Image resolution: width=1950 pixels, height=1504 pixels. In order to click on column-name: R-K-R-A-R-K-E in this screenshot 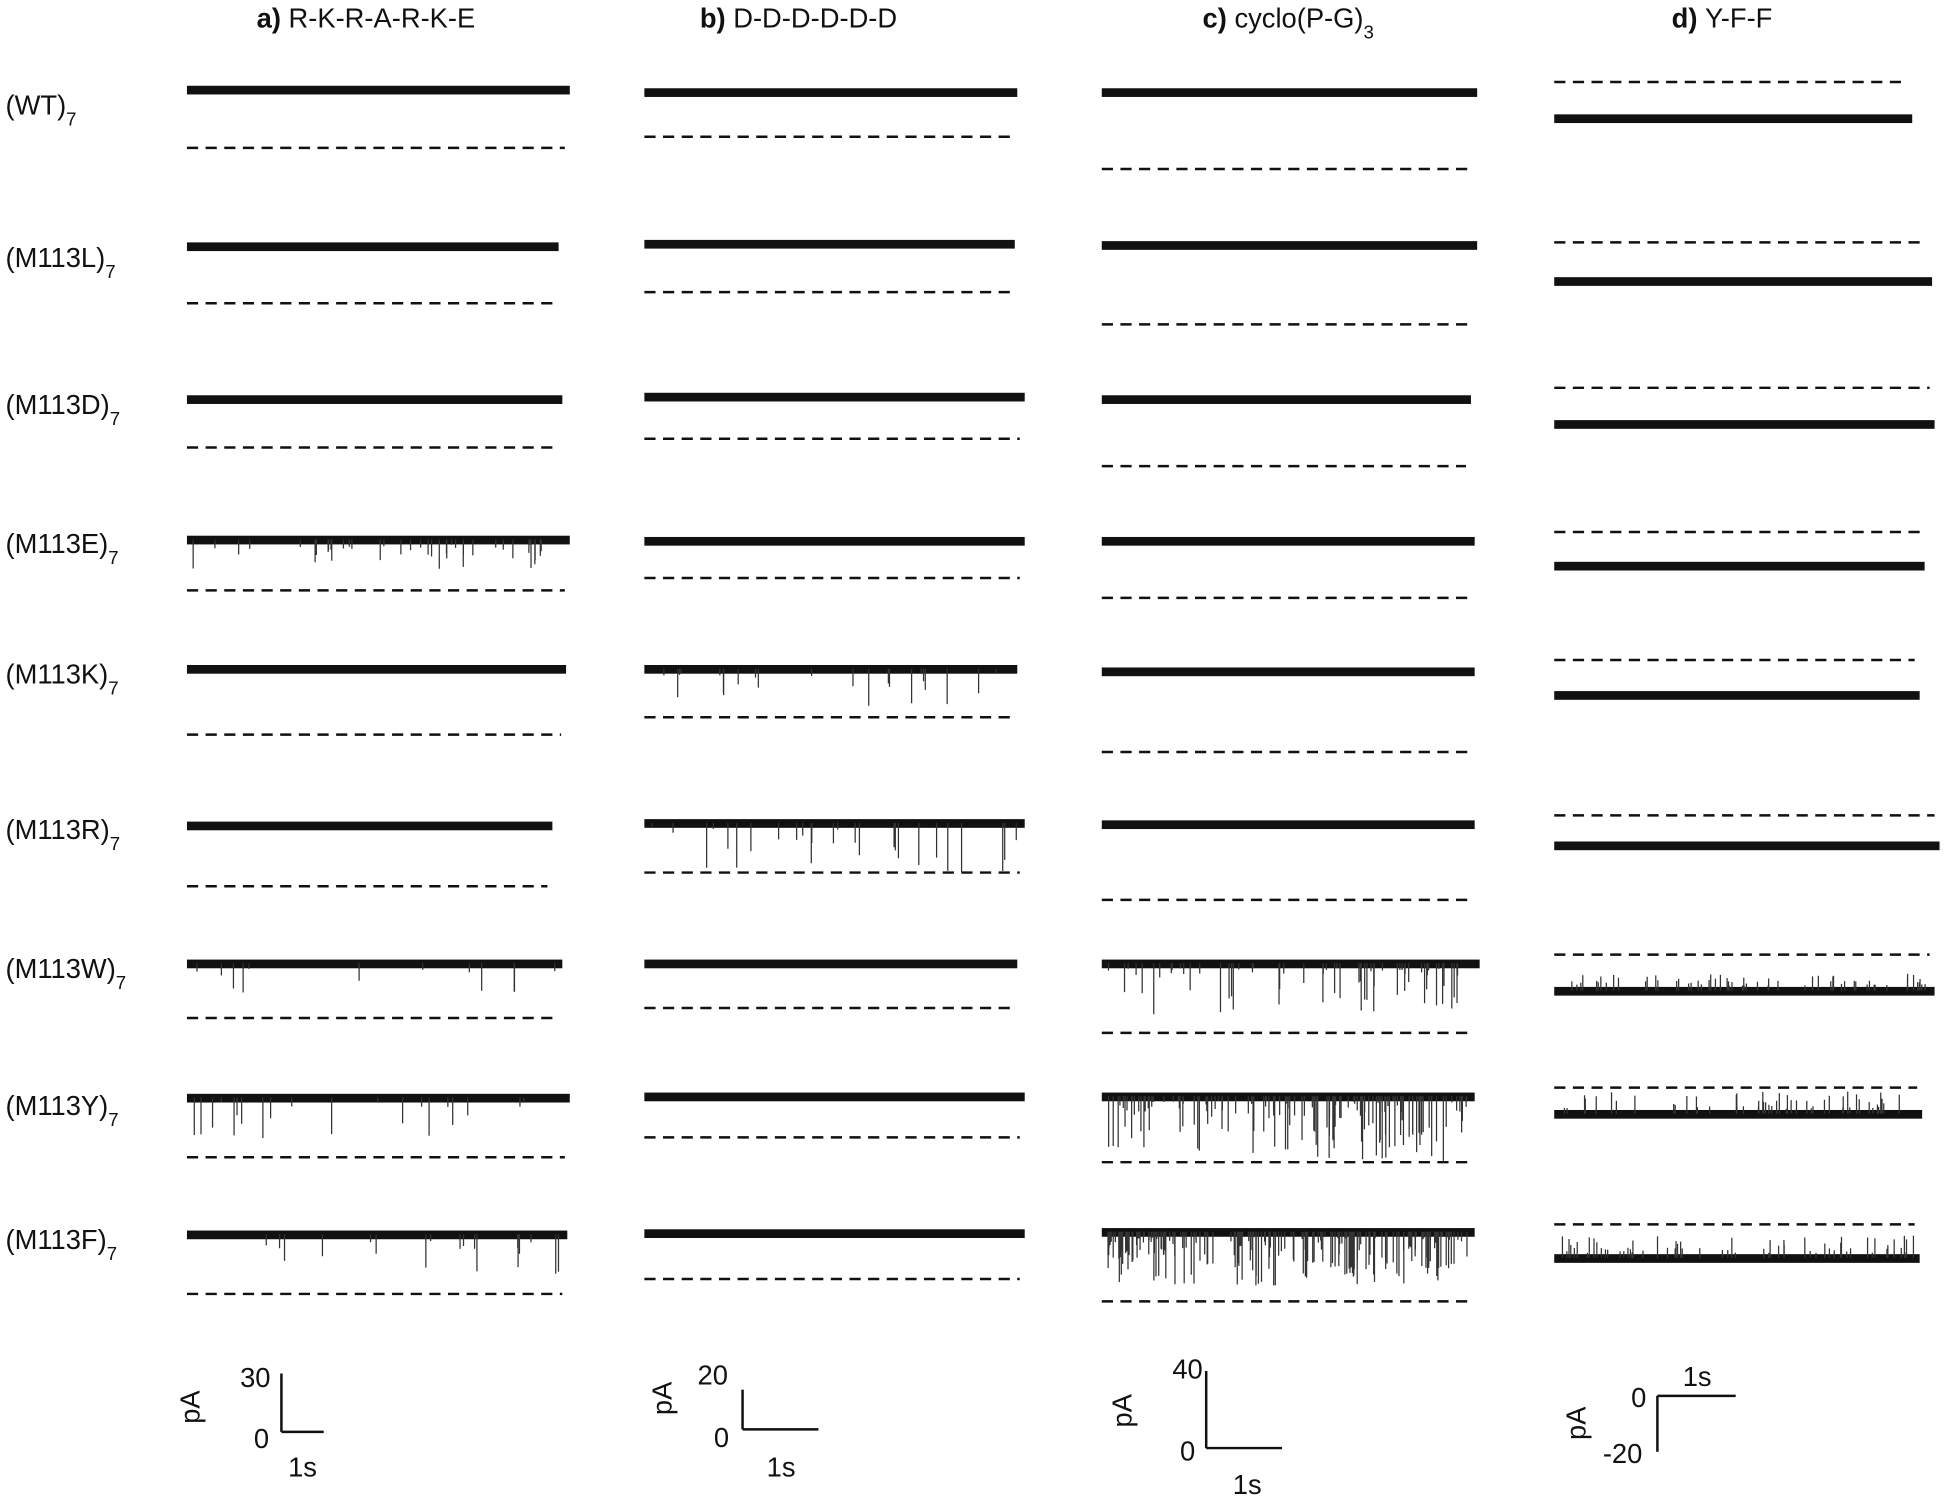, I will do `click(382, 17)`.